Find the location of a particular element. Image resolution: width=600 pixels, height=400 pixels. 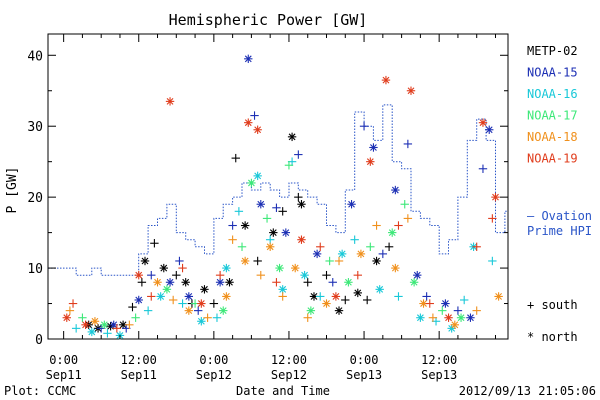

marker-legend: + south * north is located at coordinates (552, 321).